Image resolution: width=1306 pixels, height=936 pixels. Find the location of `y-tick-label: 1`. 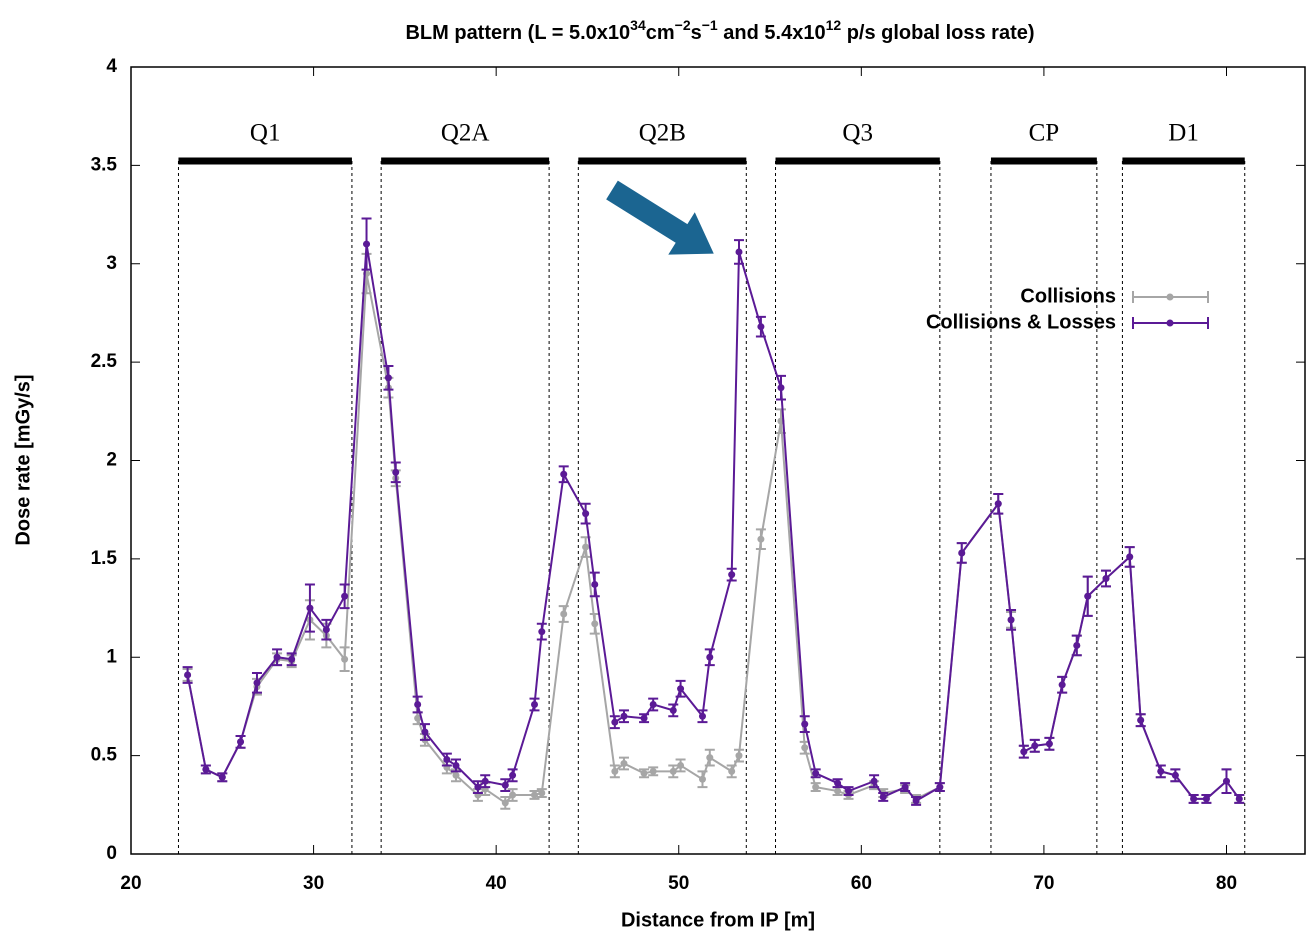

y-tick-label: 1 is located at coordinates (111, 656).